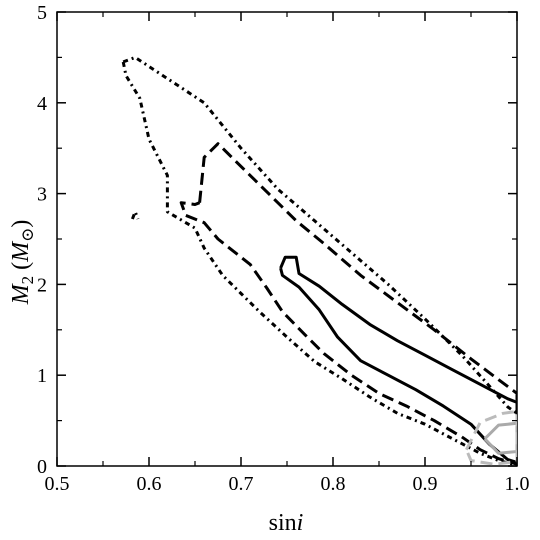 Image resolution: width=540 pixels, height=540 pixels. What do you see at coordinates (42, 13) in the screenshot?
I see `y-tick-label: 5` at bounding box center [42, 13].